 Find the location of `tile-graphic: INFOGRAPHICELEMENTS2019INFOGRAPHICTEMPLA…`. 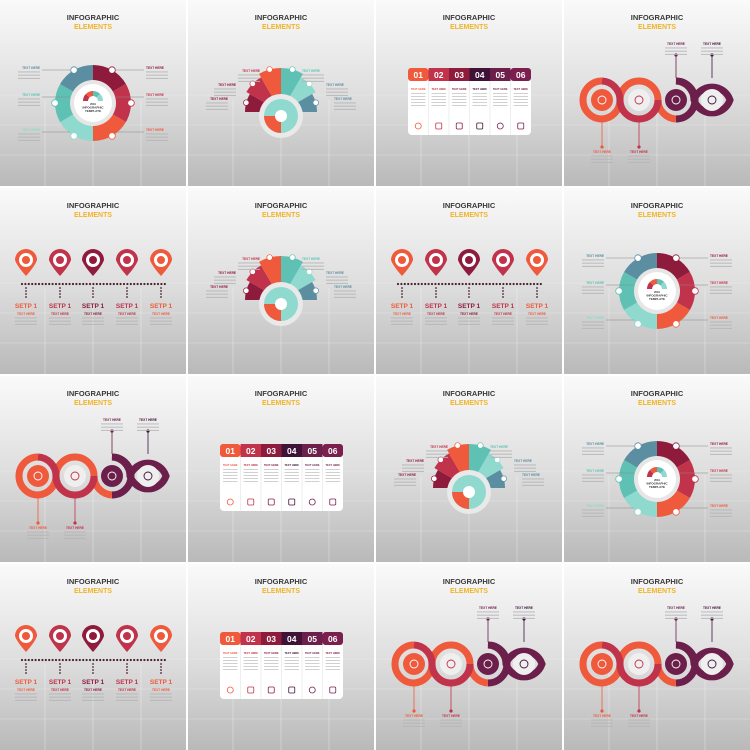

tile-graphic: INFOGRAPHICELEMENTS2019INFOGRAPHICTEMPLA… is located at coordinates (93, 99).